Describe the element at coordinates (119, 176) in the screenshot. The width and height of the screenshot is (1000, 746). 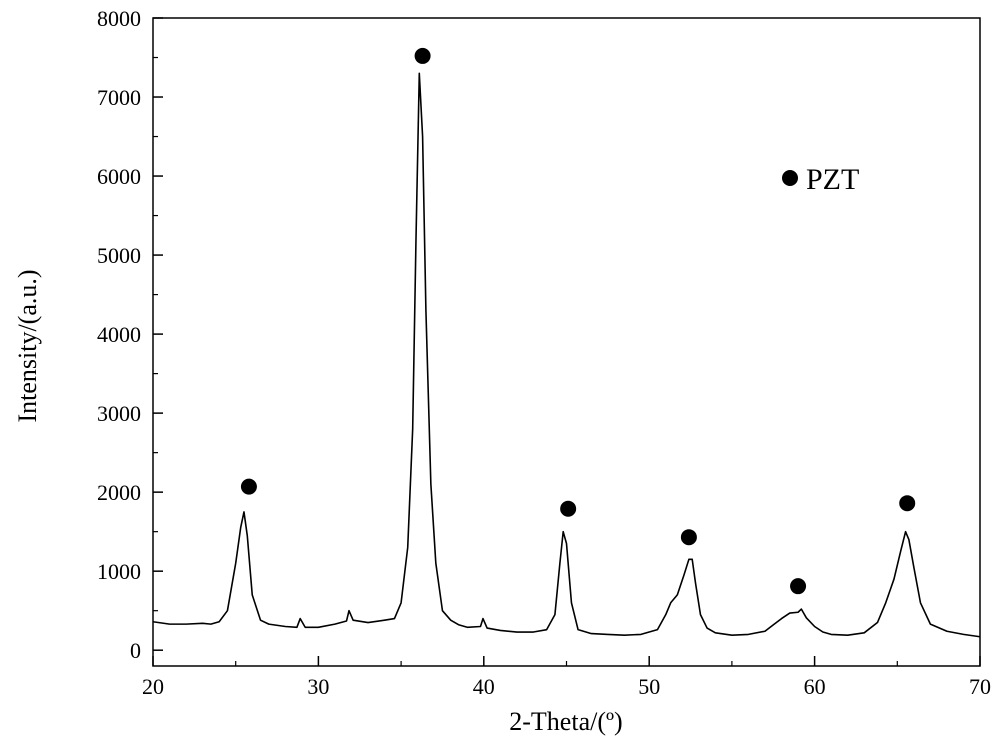
I see `y-tick-label: 6000` at that location.